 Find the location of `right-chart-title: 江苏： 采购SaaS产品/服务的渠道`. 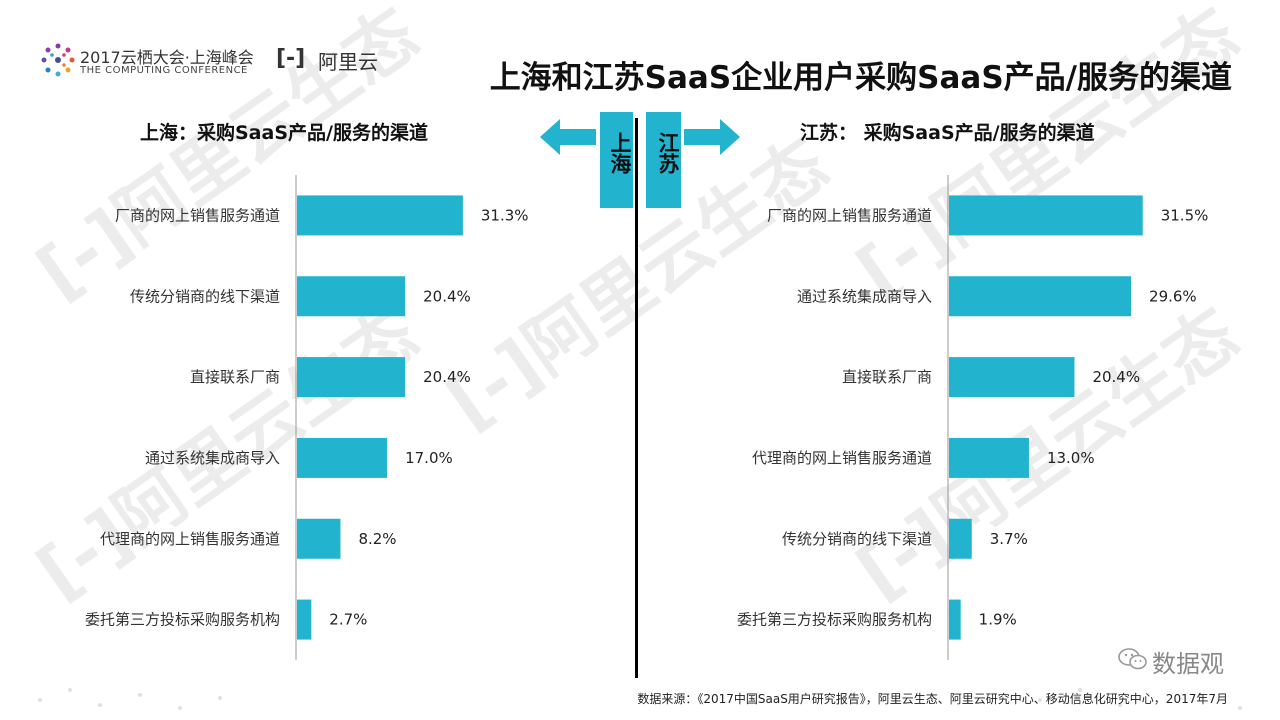

right-chart-title: 江苏： 采购SaaS产品/服务的渠道 is located at coordinates (947, 133).